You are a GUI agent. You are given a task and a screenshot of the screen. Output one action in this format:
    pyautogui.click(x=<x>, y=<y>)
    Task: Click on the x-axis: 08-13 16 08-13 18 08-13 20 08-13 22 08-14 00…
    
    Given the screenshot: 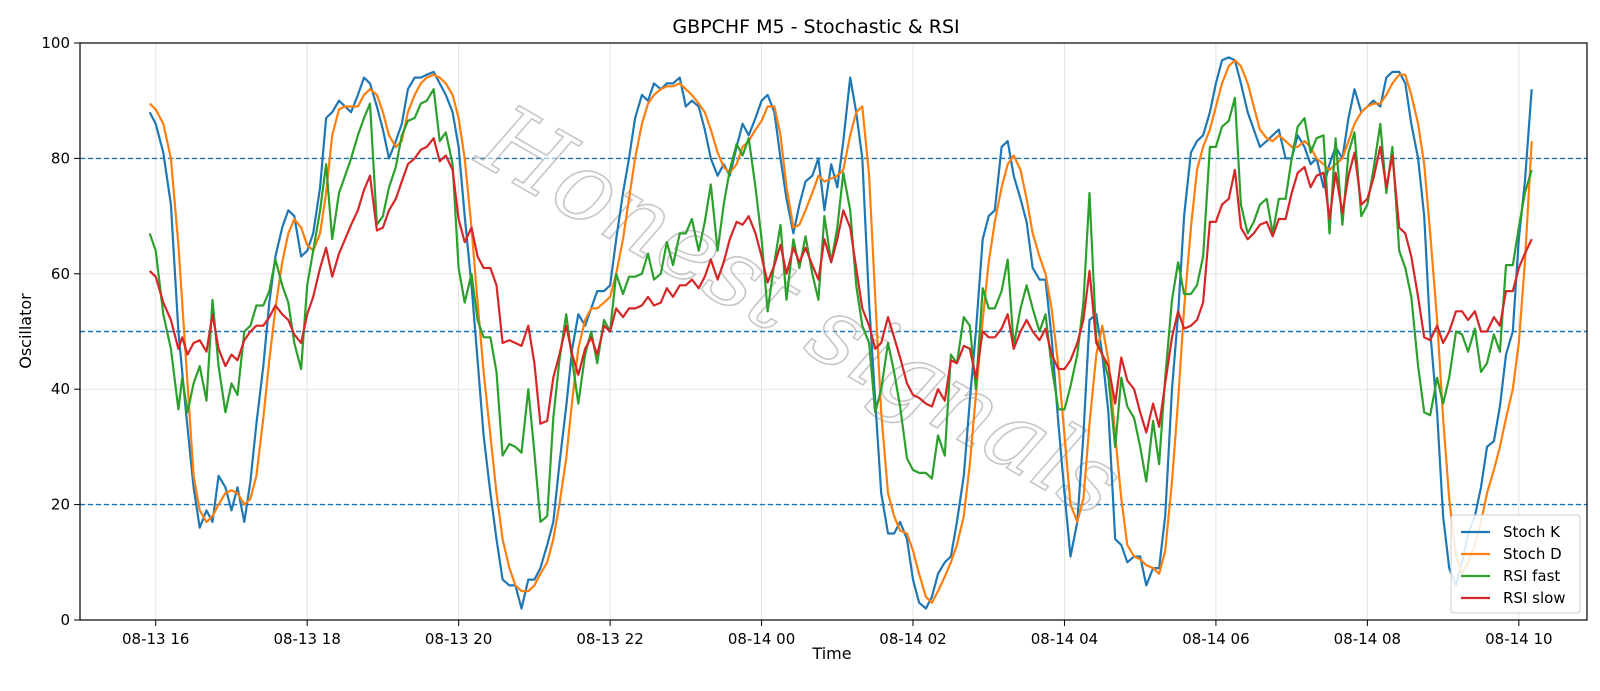 What is the action you would take?
    pyautogui.click(x=837, y=634)
    